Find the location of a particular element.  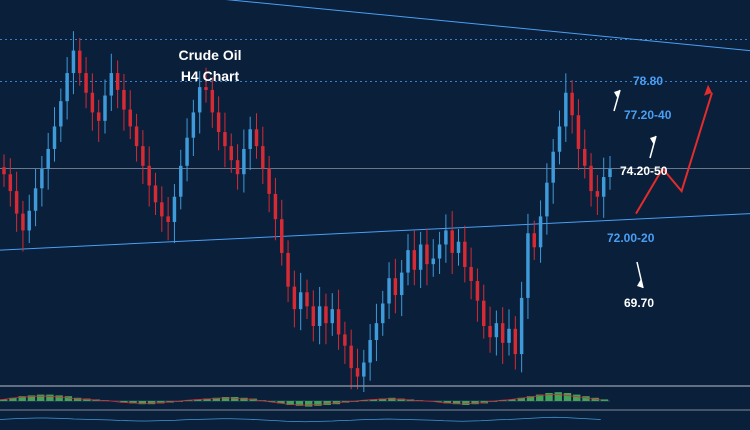

level-label-72-00-20: 72.00-20 is located at coordinates (631, 238).